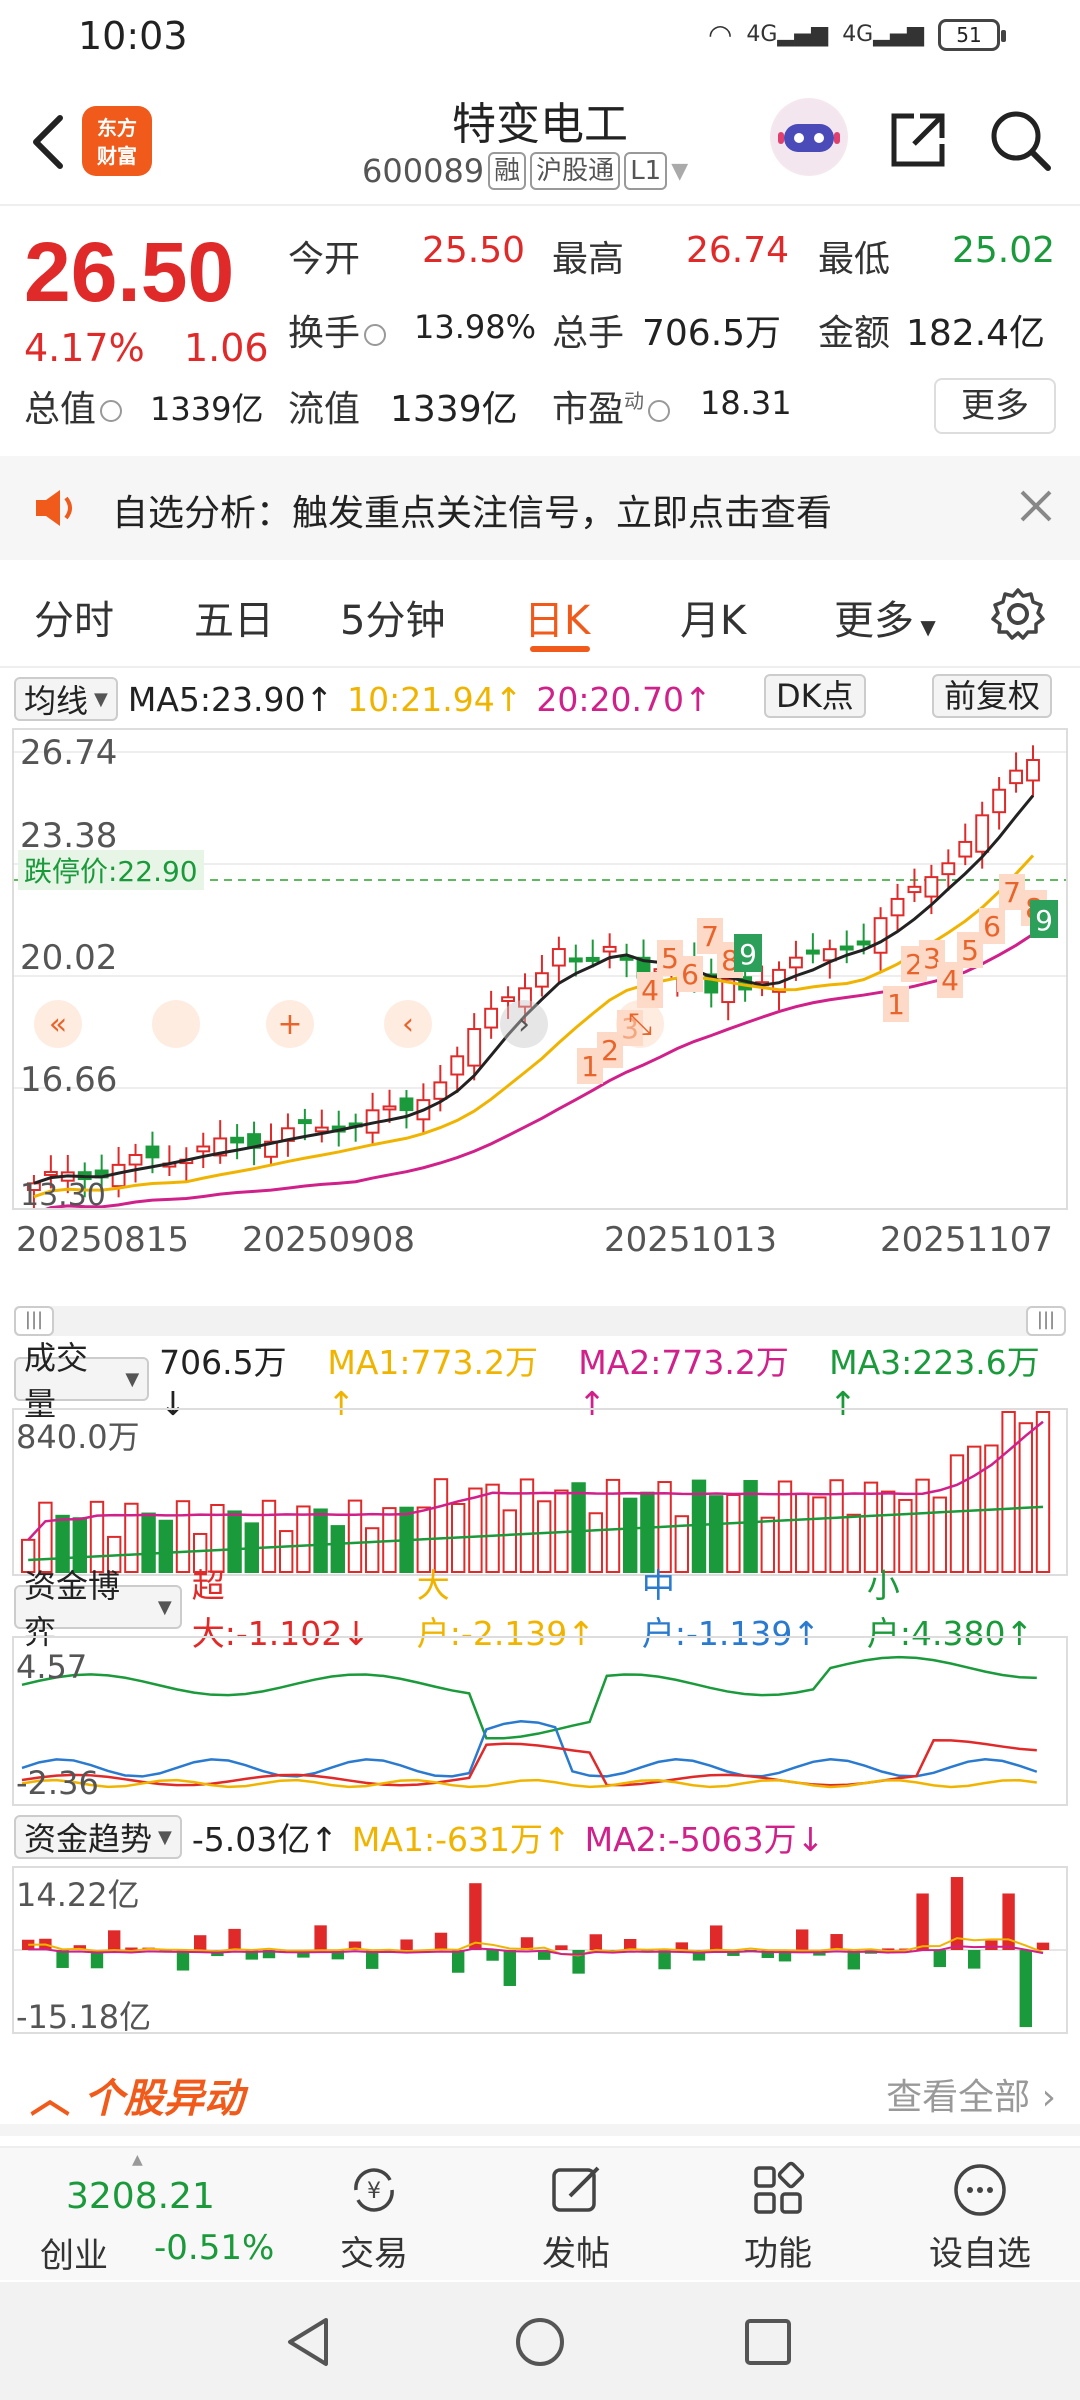  I want to click on zoom-in-icon: +, so click(290, 1024).